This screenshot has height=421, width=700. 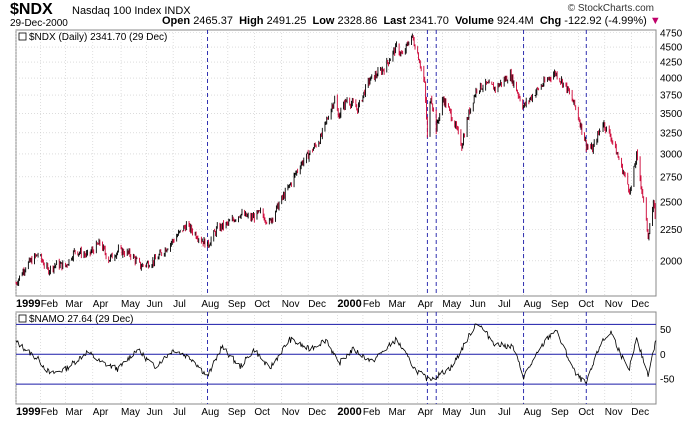 I want to click on index-description: Nasdaq 100 Index INDX, so click(x=131, y=11).